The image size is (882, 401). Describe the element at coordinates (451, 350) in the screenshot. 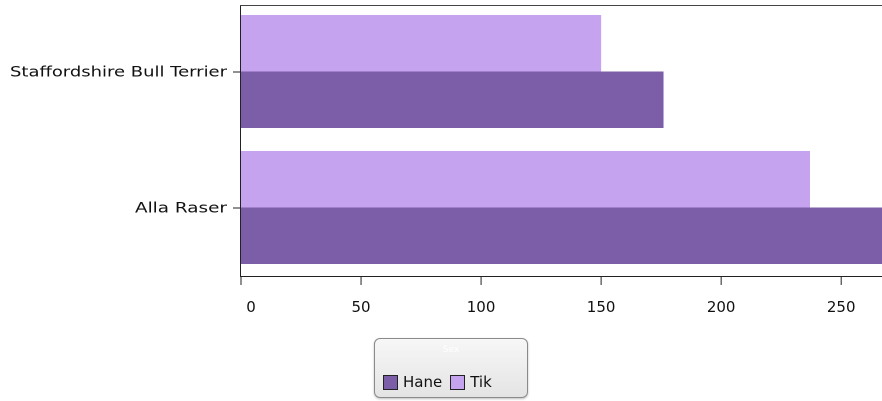

I see `legend-title: Sex` at that location.